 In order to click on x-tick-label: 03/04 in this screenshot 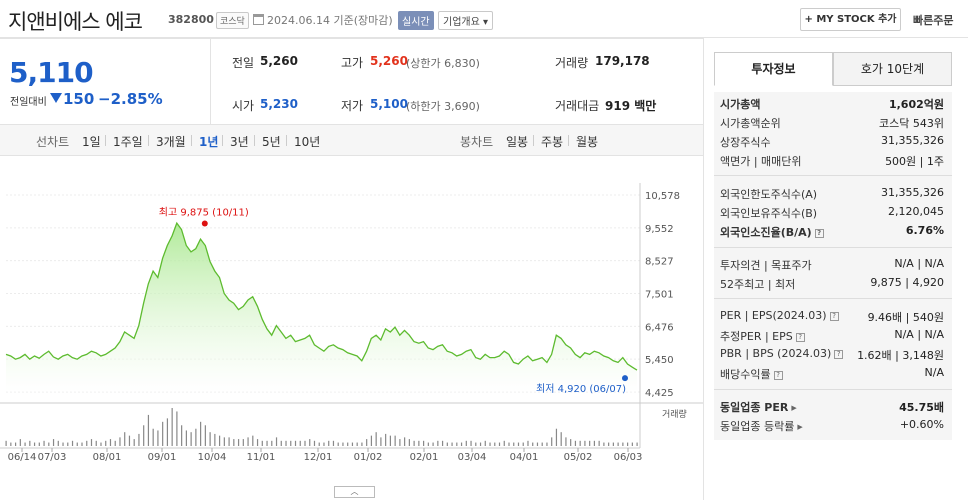, I will do `click(472, 457)`.